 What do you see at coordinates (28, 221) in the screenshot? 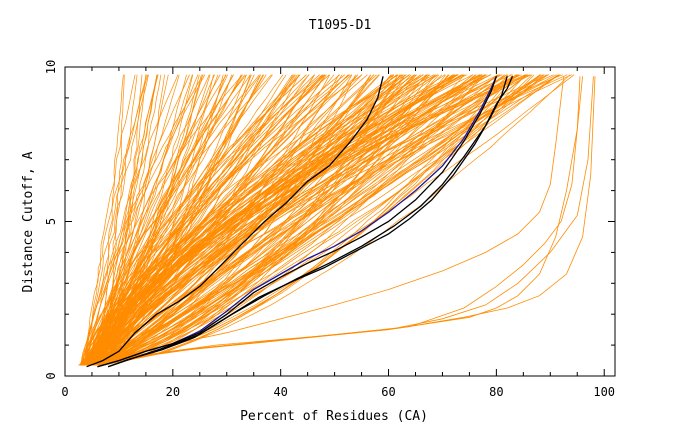
I see `y-axis-label: Distance Cutoff, A` at bounding box center [28, 221].